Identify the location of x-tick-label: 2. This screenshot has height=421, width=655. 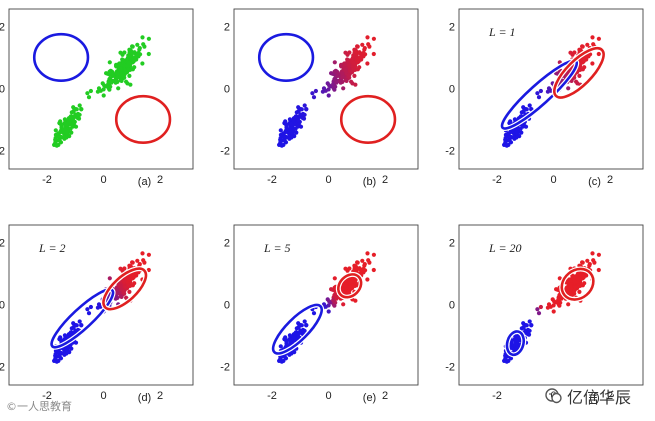
(160, 180).